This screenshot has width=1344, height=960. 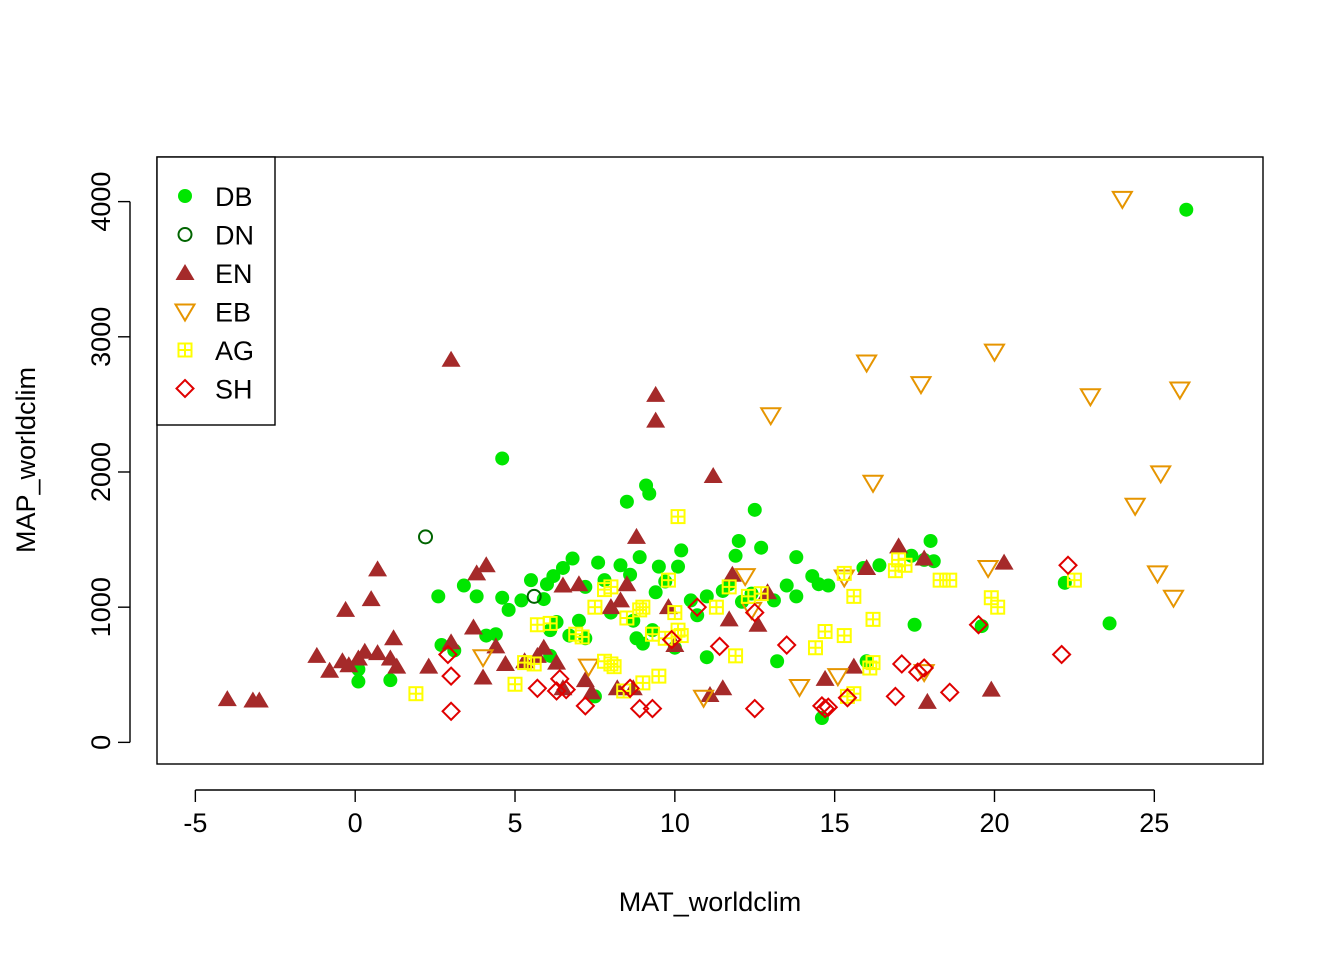 I want to click on x-tick-label: 15, so click(x=835, y=823).